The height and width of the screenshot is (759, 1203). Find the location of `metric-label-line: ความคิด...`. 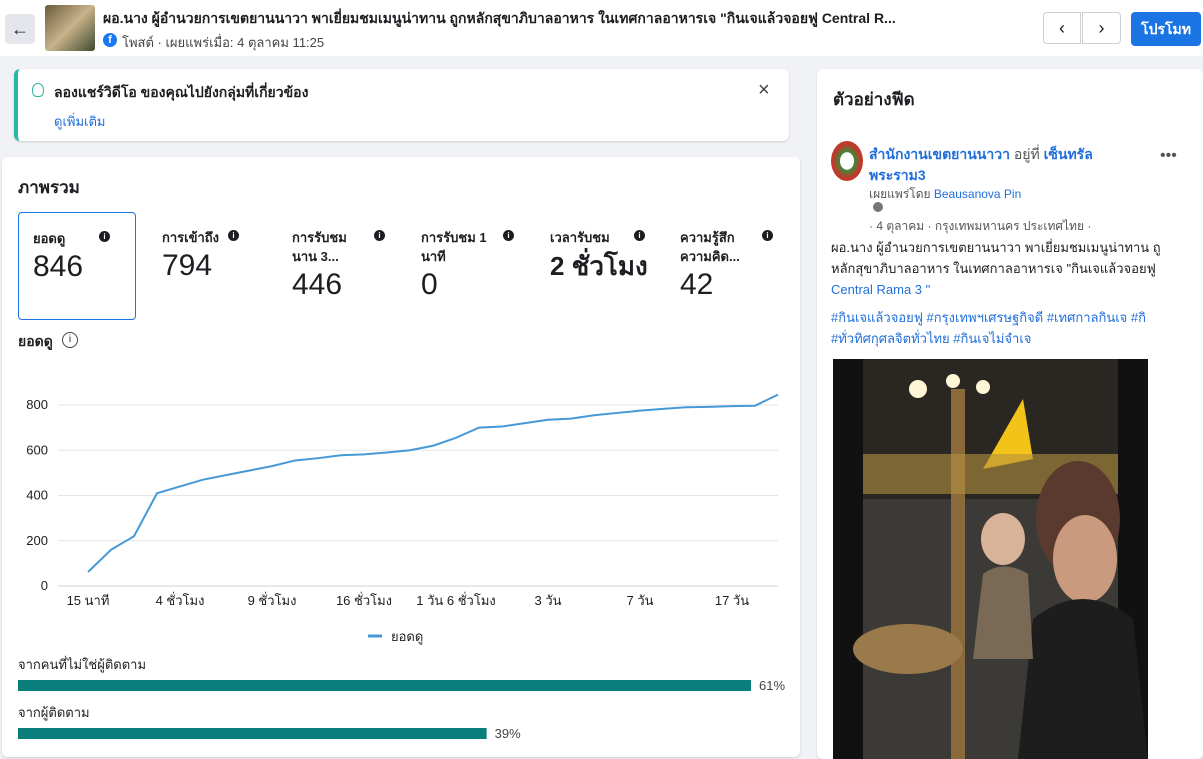

metric-label-line: ความคิด... is located at coordinates (710, 256).